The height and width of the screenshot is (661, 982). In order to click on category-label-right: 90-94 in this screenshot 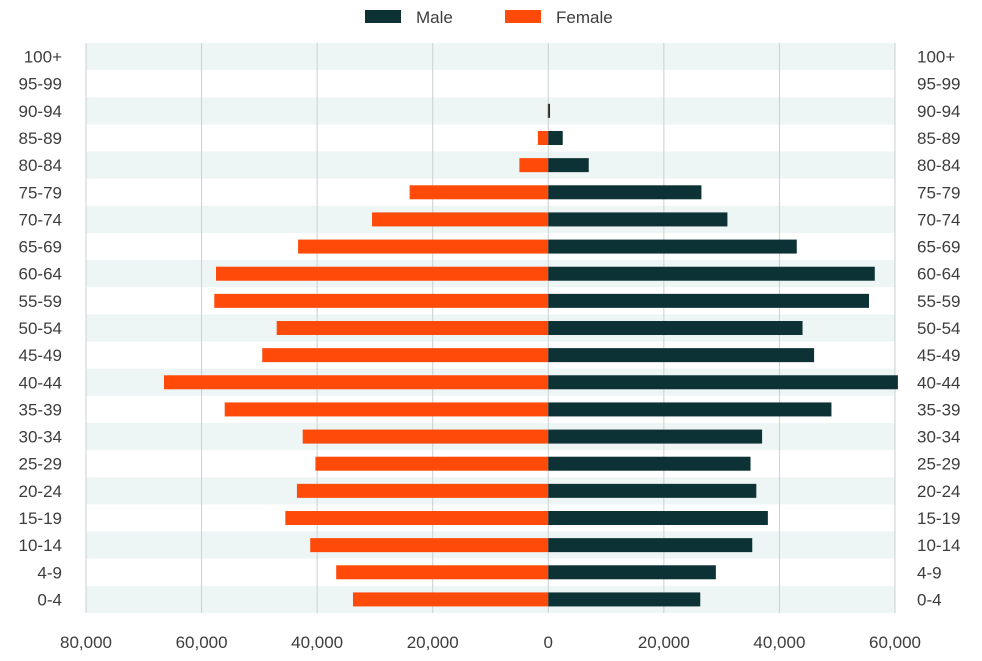, I will do `click(938, 111)`.